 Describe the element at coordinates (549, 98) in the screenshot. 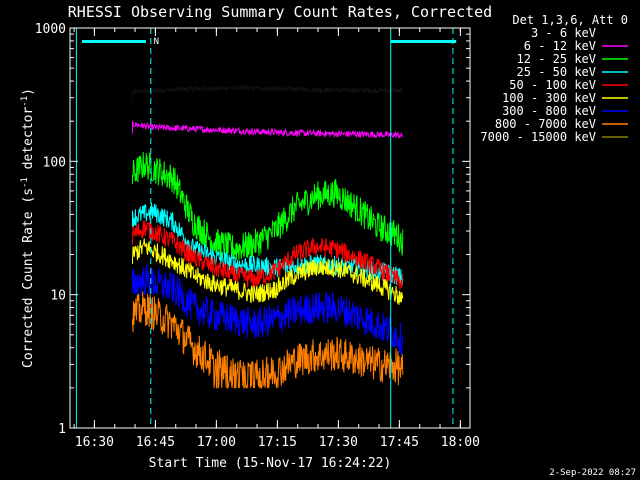

I see `legend-label: 100 - 300 keV` at that location.